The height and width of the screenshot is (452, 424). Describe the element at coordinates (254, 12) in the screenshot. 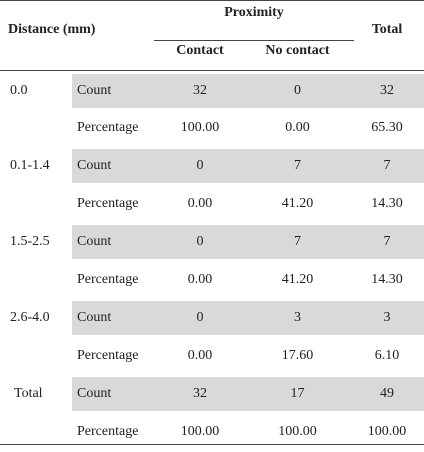

I see `header-proximity: Proximity` at that location.